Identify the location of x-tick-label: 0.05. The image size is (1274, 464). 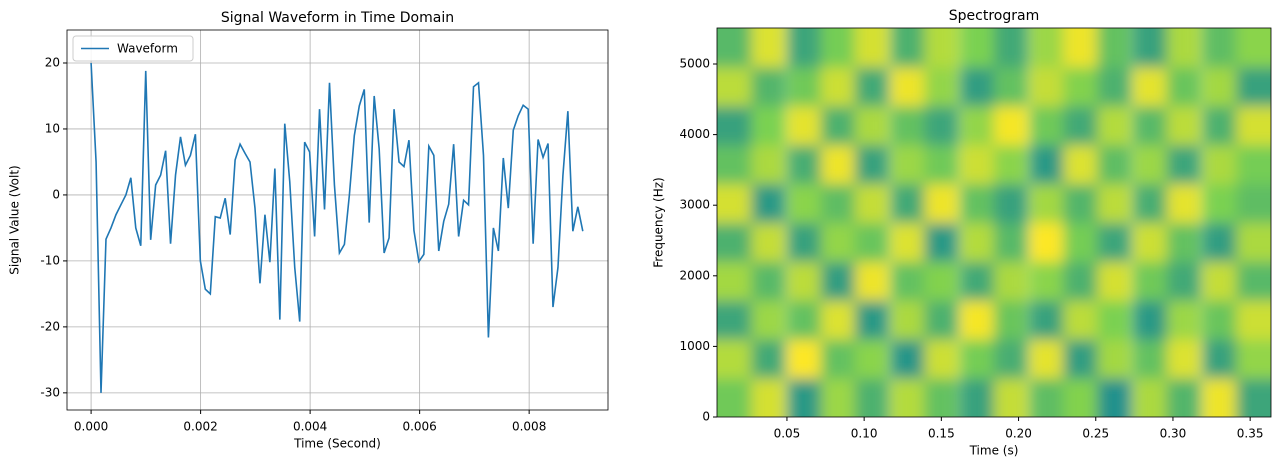
(787, 434).